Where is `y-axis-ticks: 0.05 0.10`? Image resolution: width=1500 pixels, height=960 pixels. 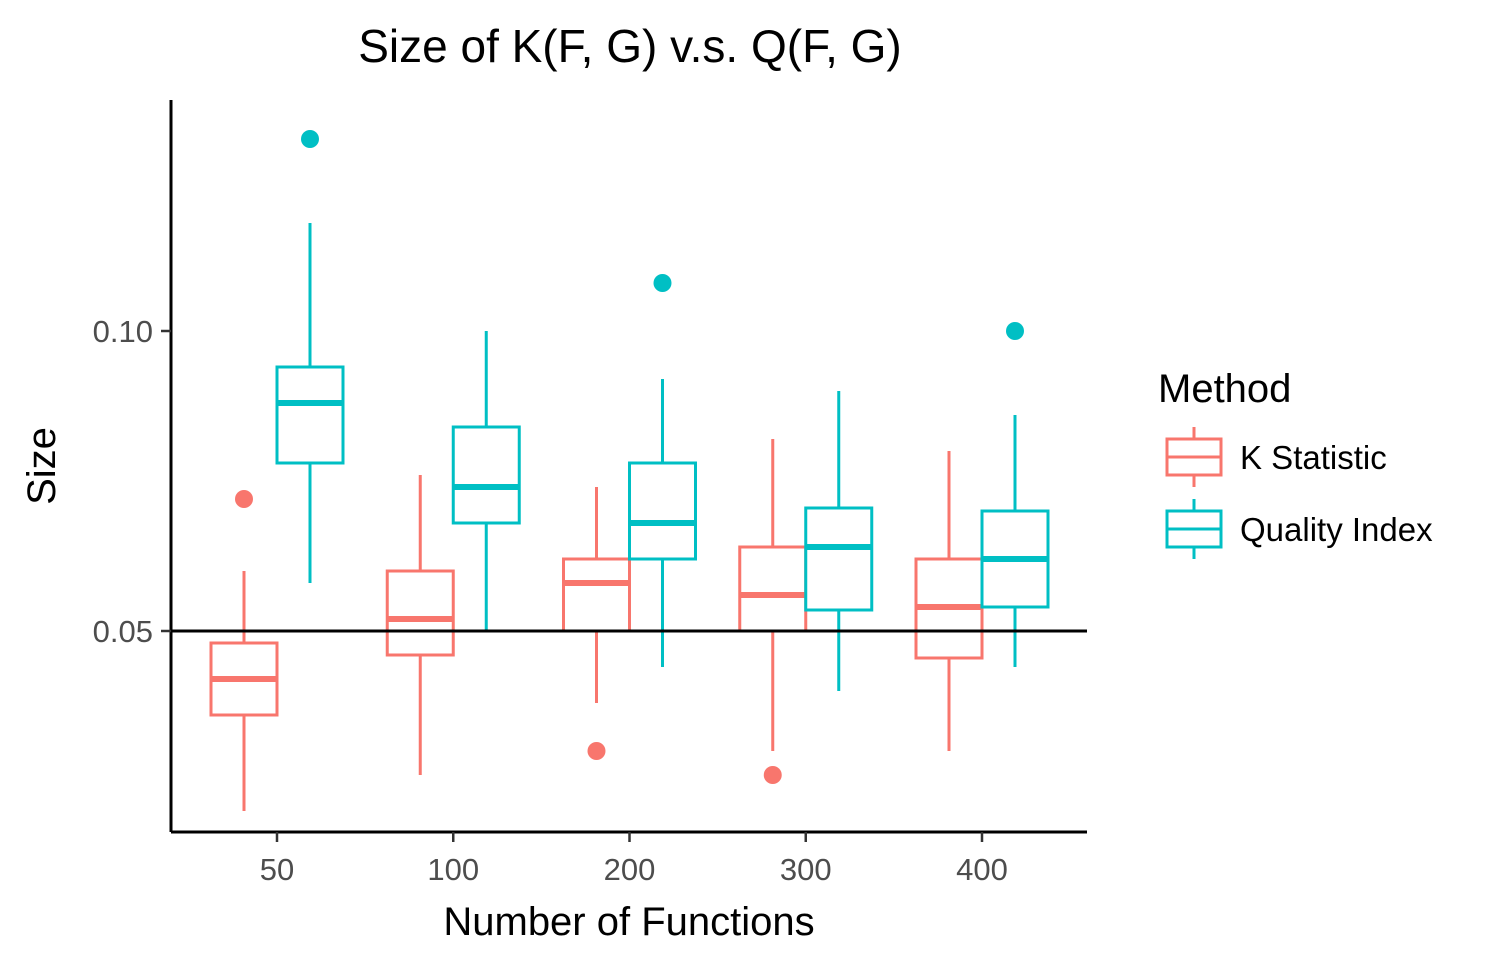 y-axis-ticks: 0.05 0.10 is located at coordinates (132, 481).